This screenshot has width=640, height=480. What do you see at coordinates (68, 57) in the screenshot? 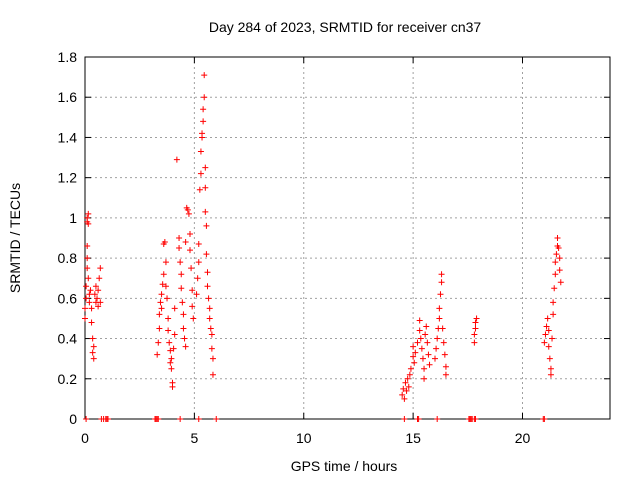
I see `y-tick-label: 1.8` at bounding box center [68, 57].